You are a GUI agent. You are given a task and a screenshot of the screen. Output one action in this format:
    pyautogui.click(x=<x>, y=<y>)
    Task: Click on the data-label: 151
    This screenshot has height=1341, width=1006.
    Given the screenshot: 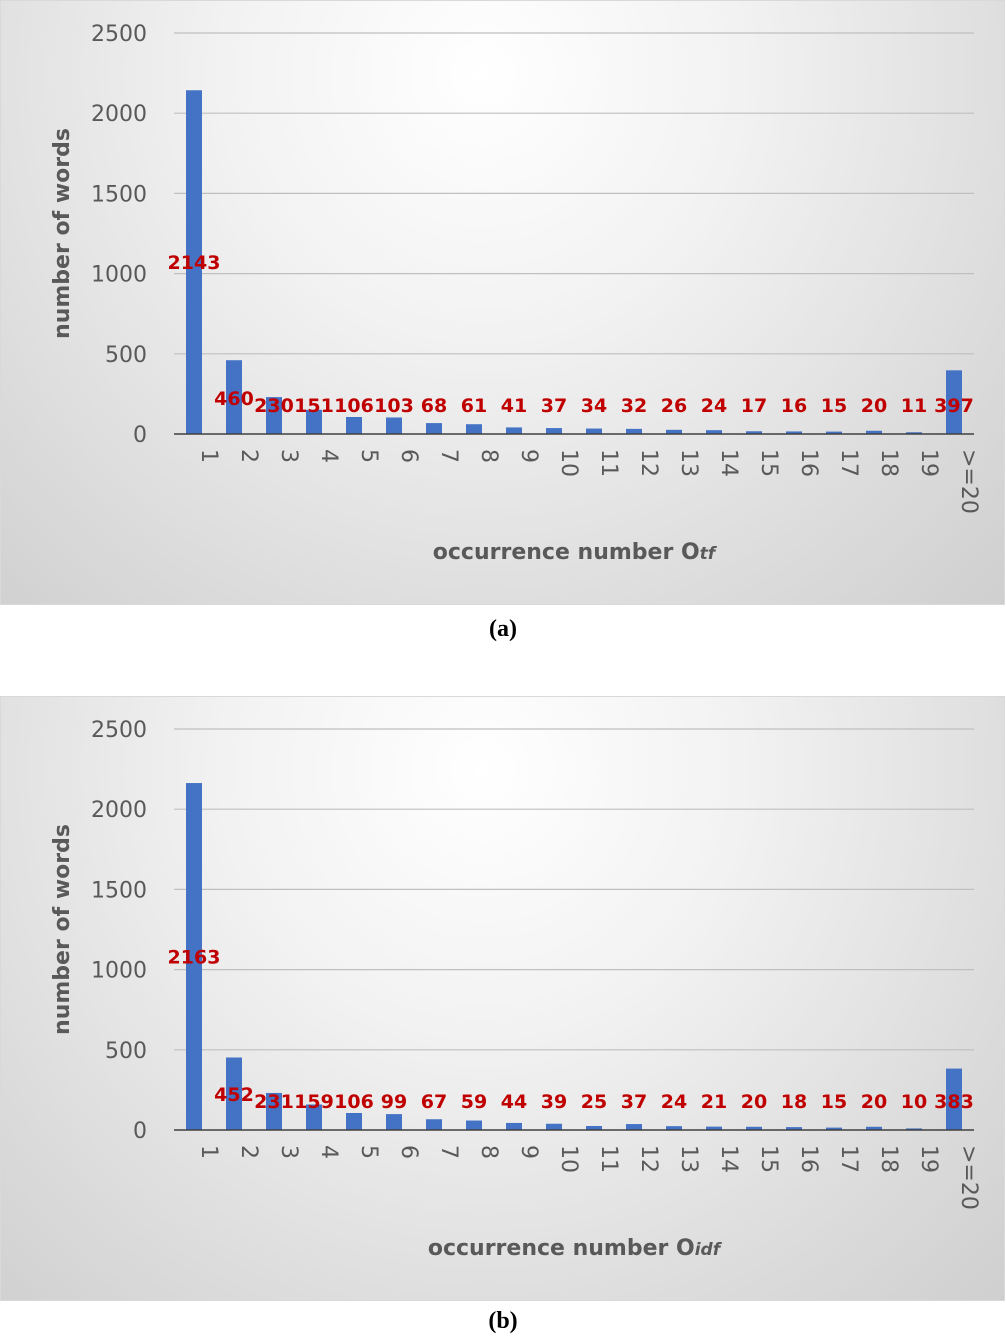 What is the action you would take?
    pyautogui.click(x=314, y=406)
    